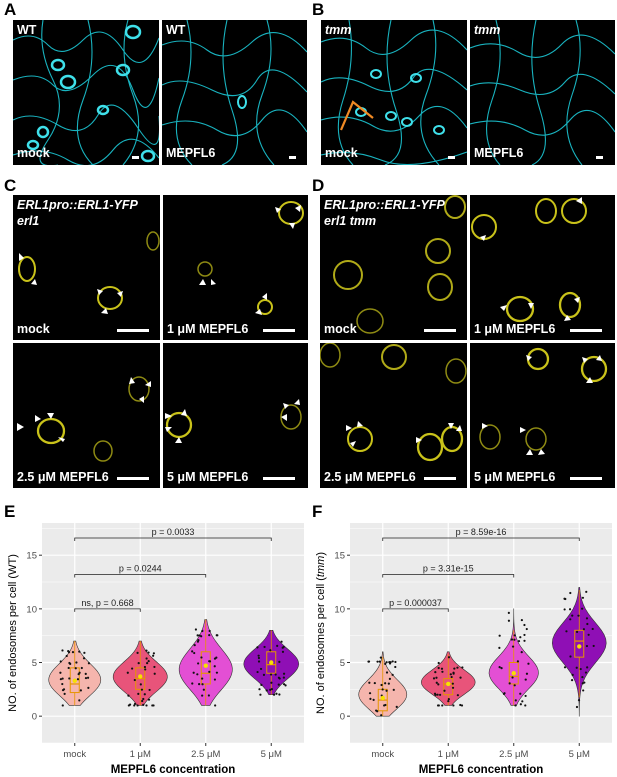 Image resolution: width=617 pixels, height=777 pixels. What do you see at coordinates (234, 92) in the screenshot?
I see `micrograph-a-mepfl6: WT MEPFL6` at bounding box center [234, 92].